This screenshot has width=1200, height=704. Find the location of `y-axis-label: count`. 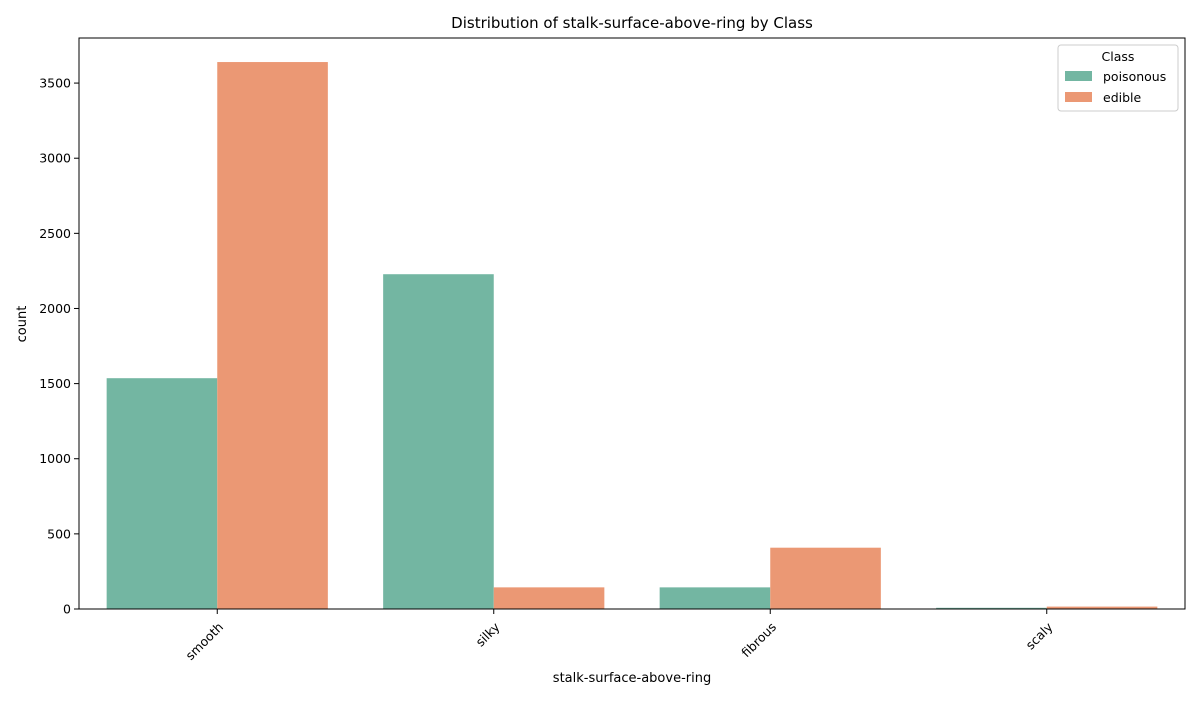

y-axis-label: count is located at coordinates (22, 324).